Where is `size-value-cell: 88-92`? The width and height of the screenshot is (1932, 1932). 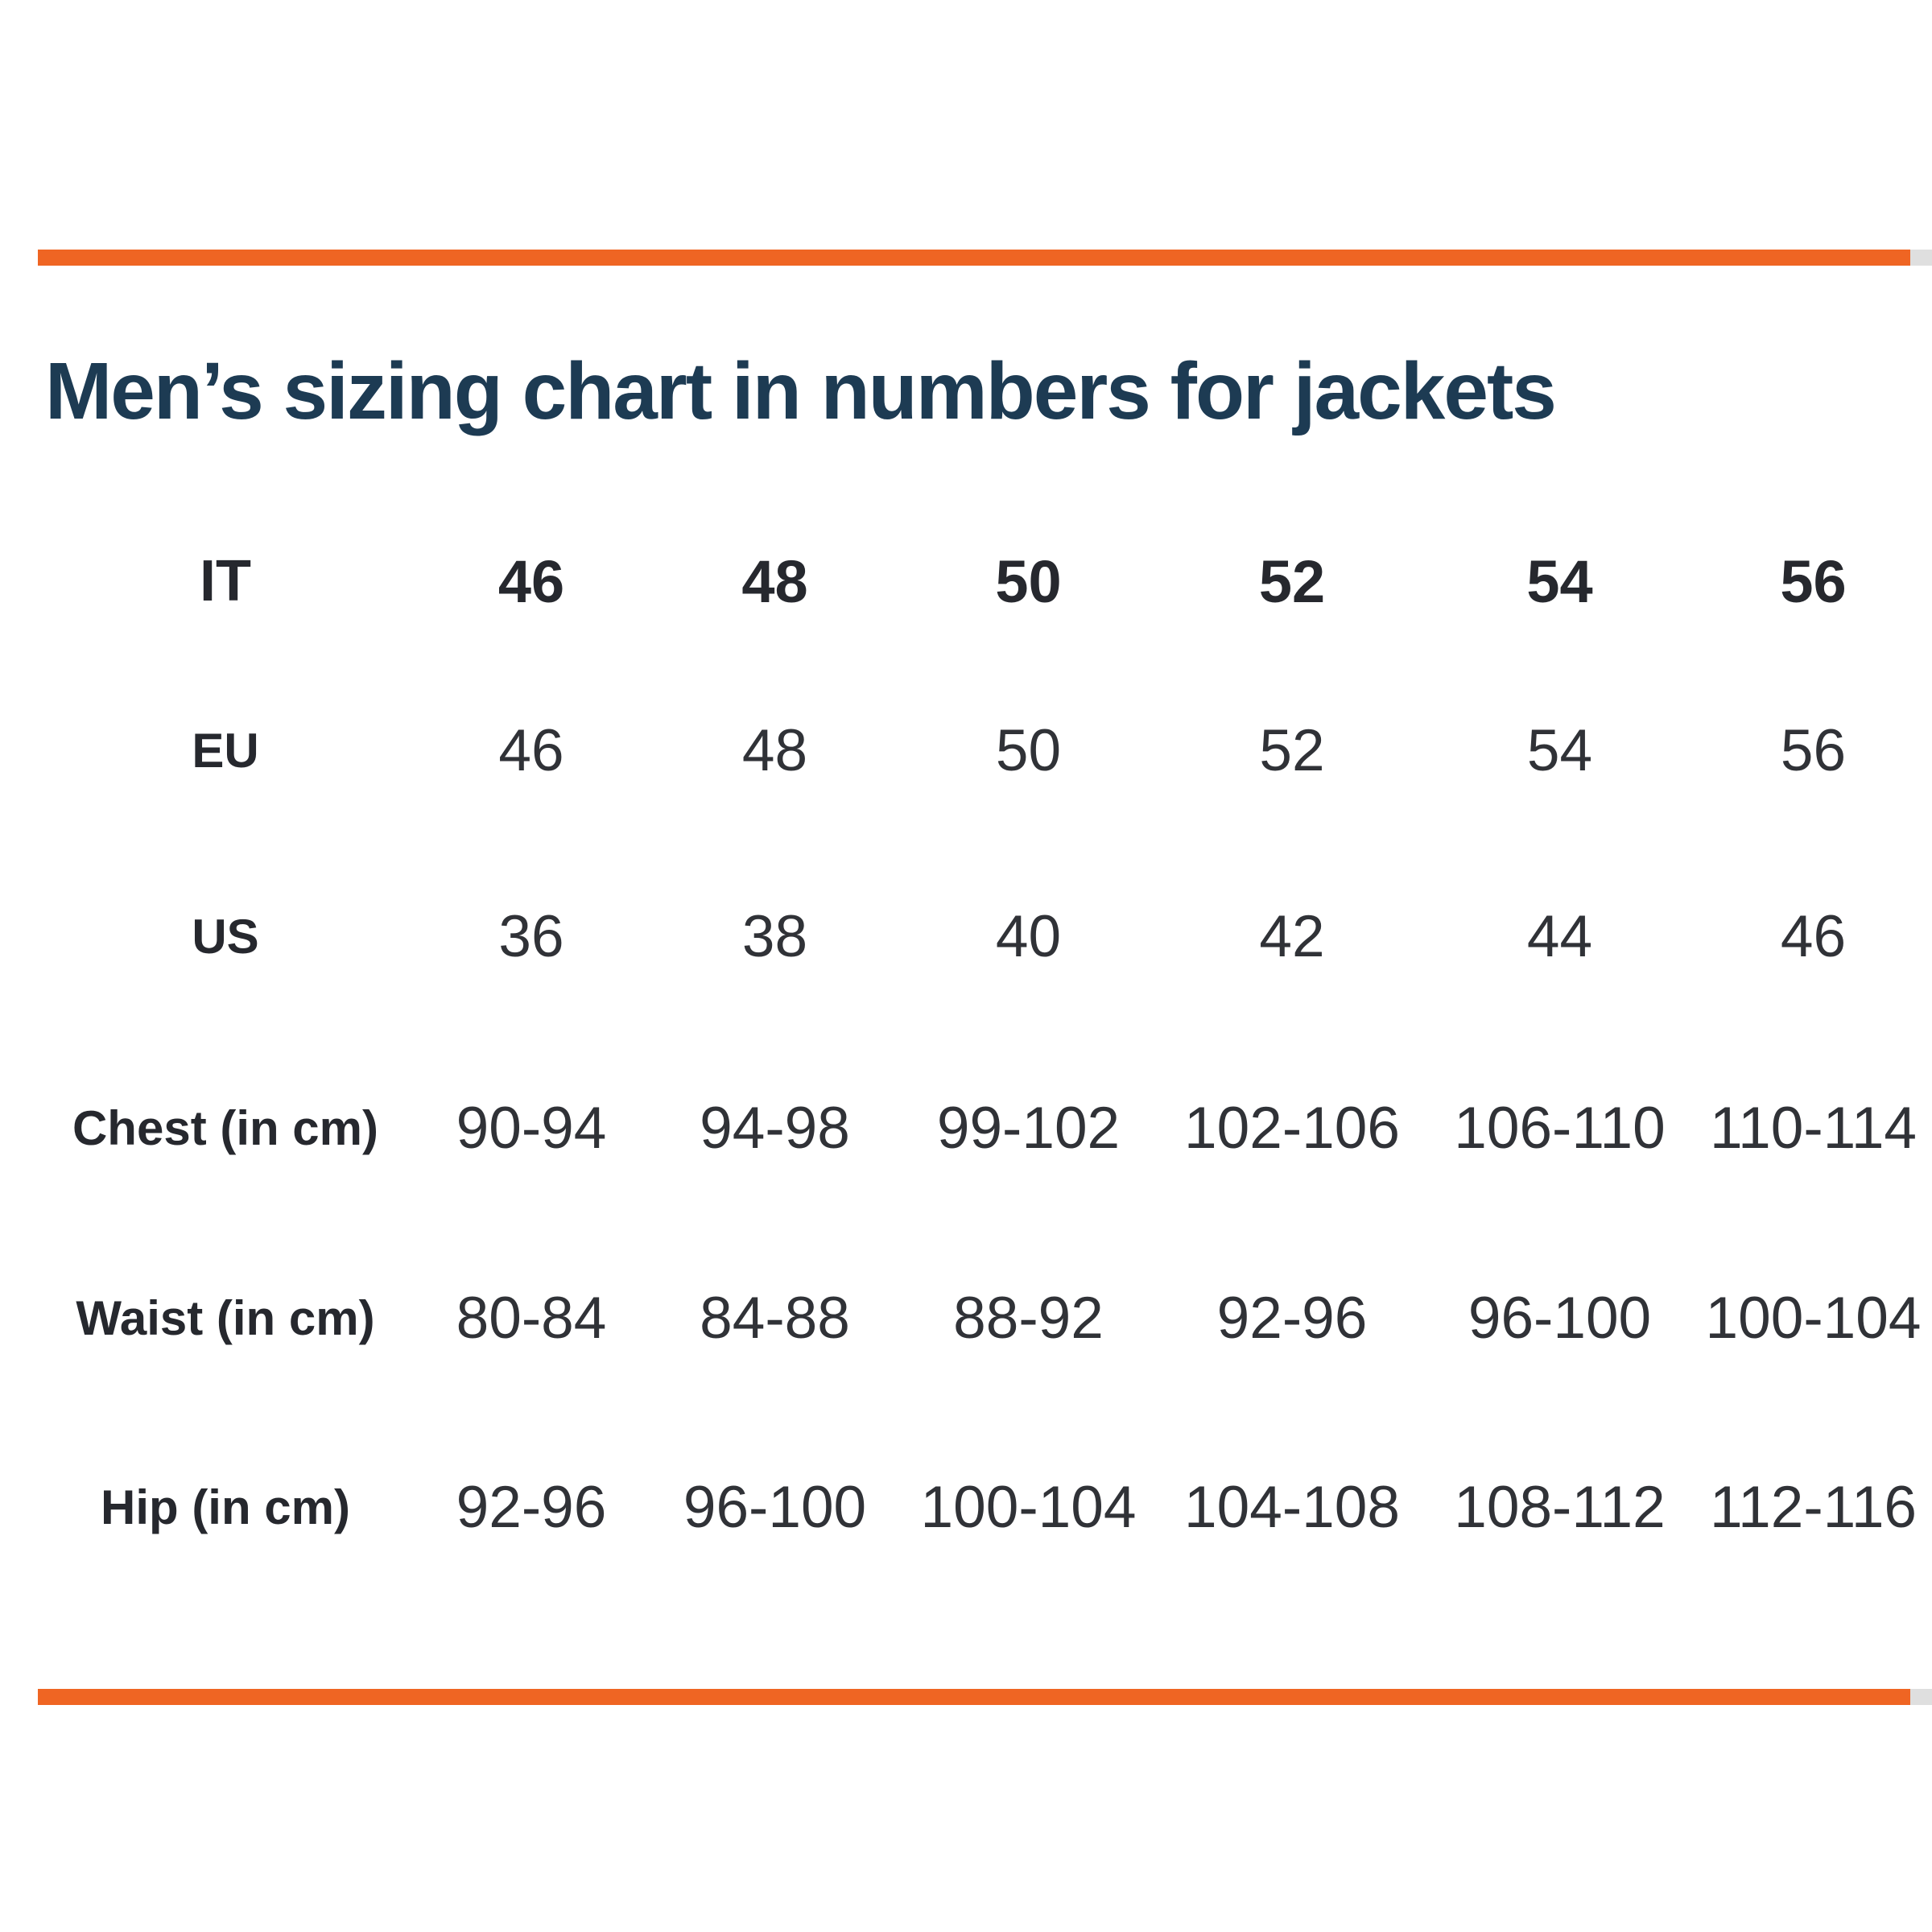
size-value-cell: 88-92 is located at coordinates (1028, 1318).